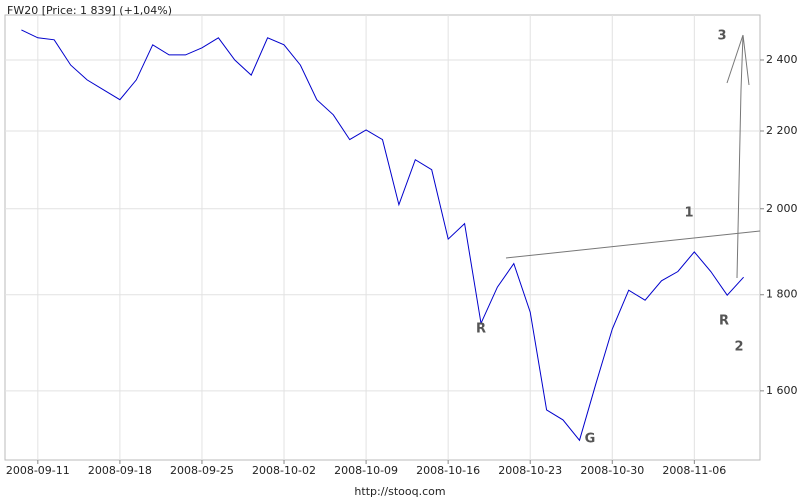 This screenshot has height=504, width=800. What do you see at coordinates (284, 470) in the screenshot?
I see `x-tick-label: 2008-10-02` at bounding box center [284, 470].